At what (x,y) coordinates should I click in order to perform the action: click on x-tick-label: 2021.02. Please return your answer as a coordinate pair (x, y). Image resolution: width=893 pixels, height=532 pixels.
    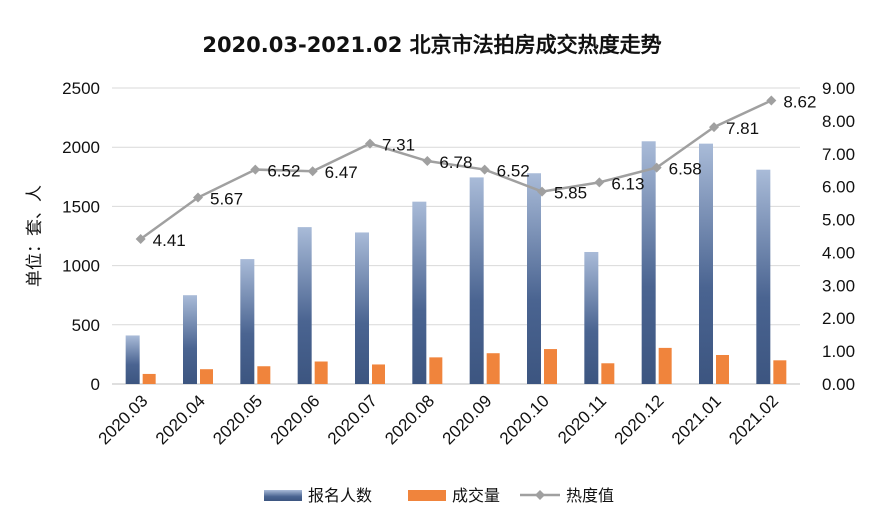
    Looking at the image, I should click on (753, 419).